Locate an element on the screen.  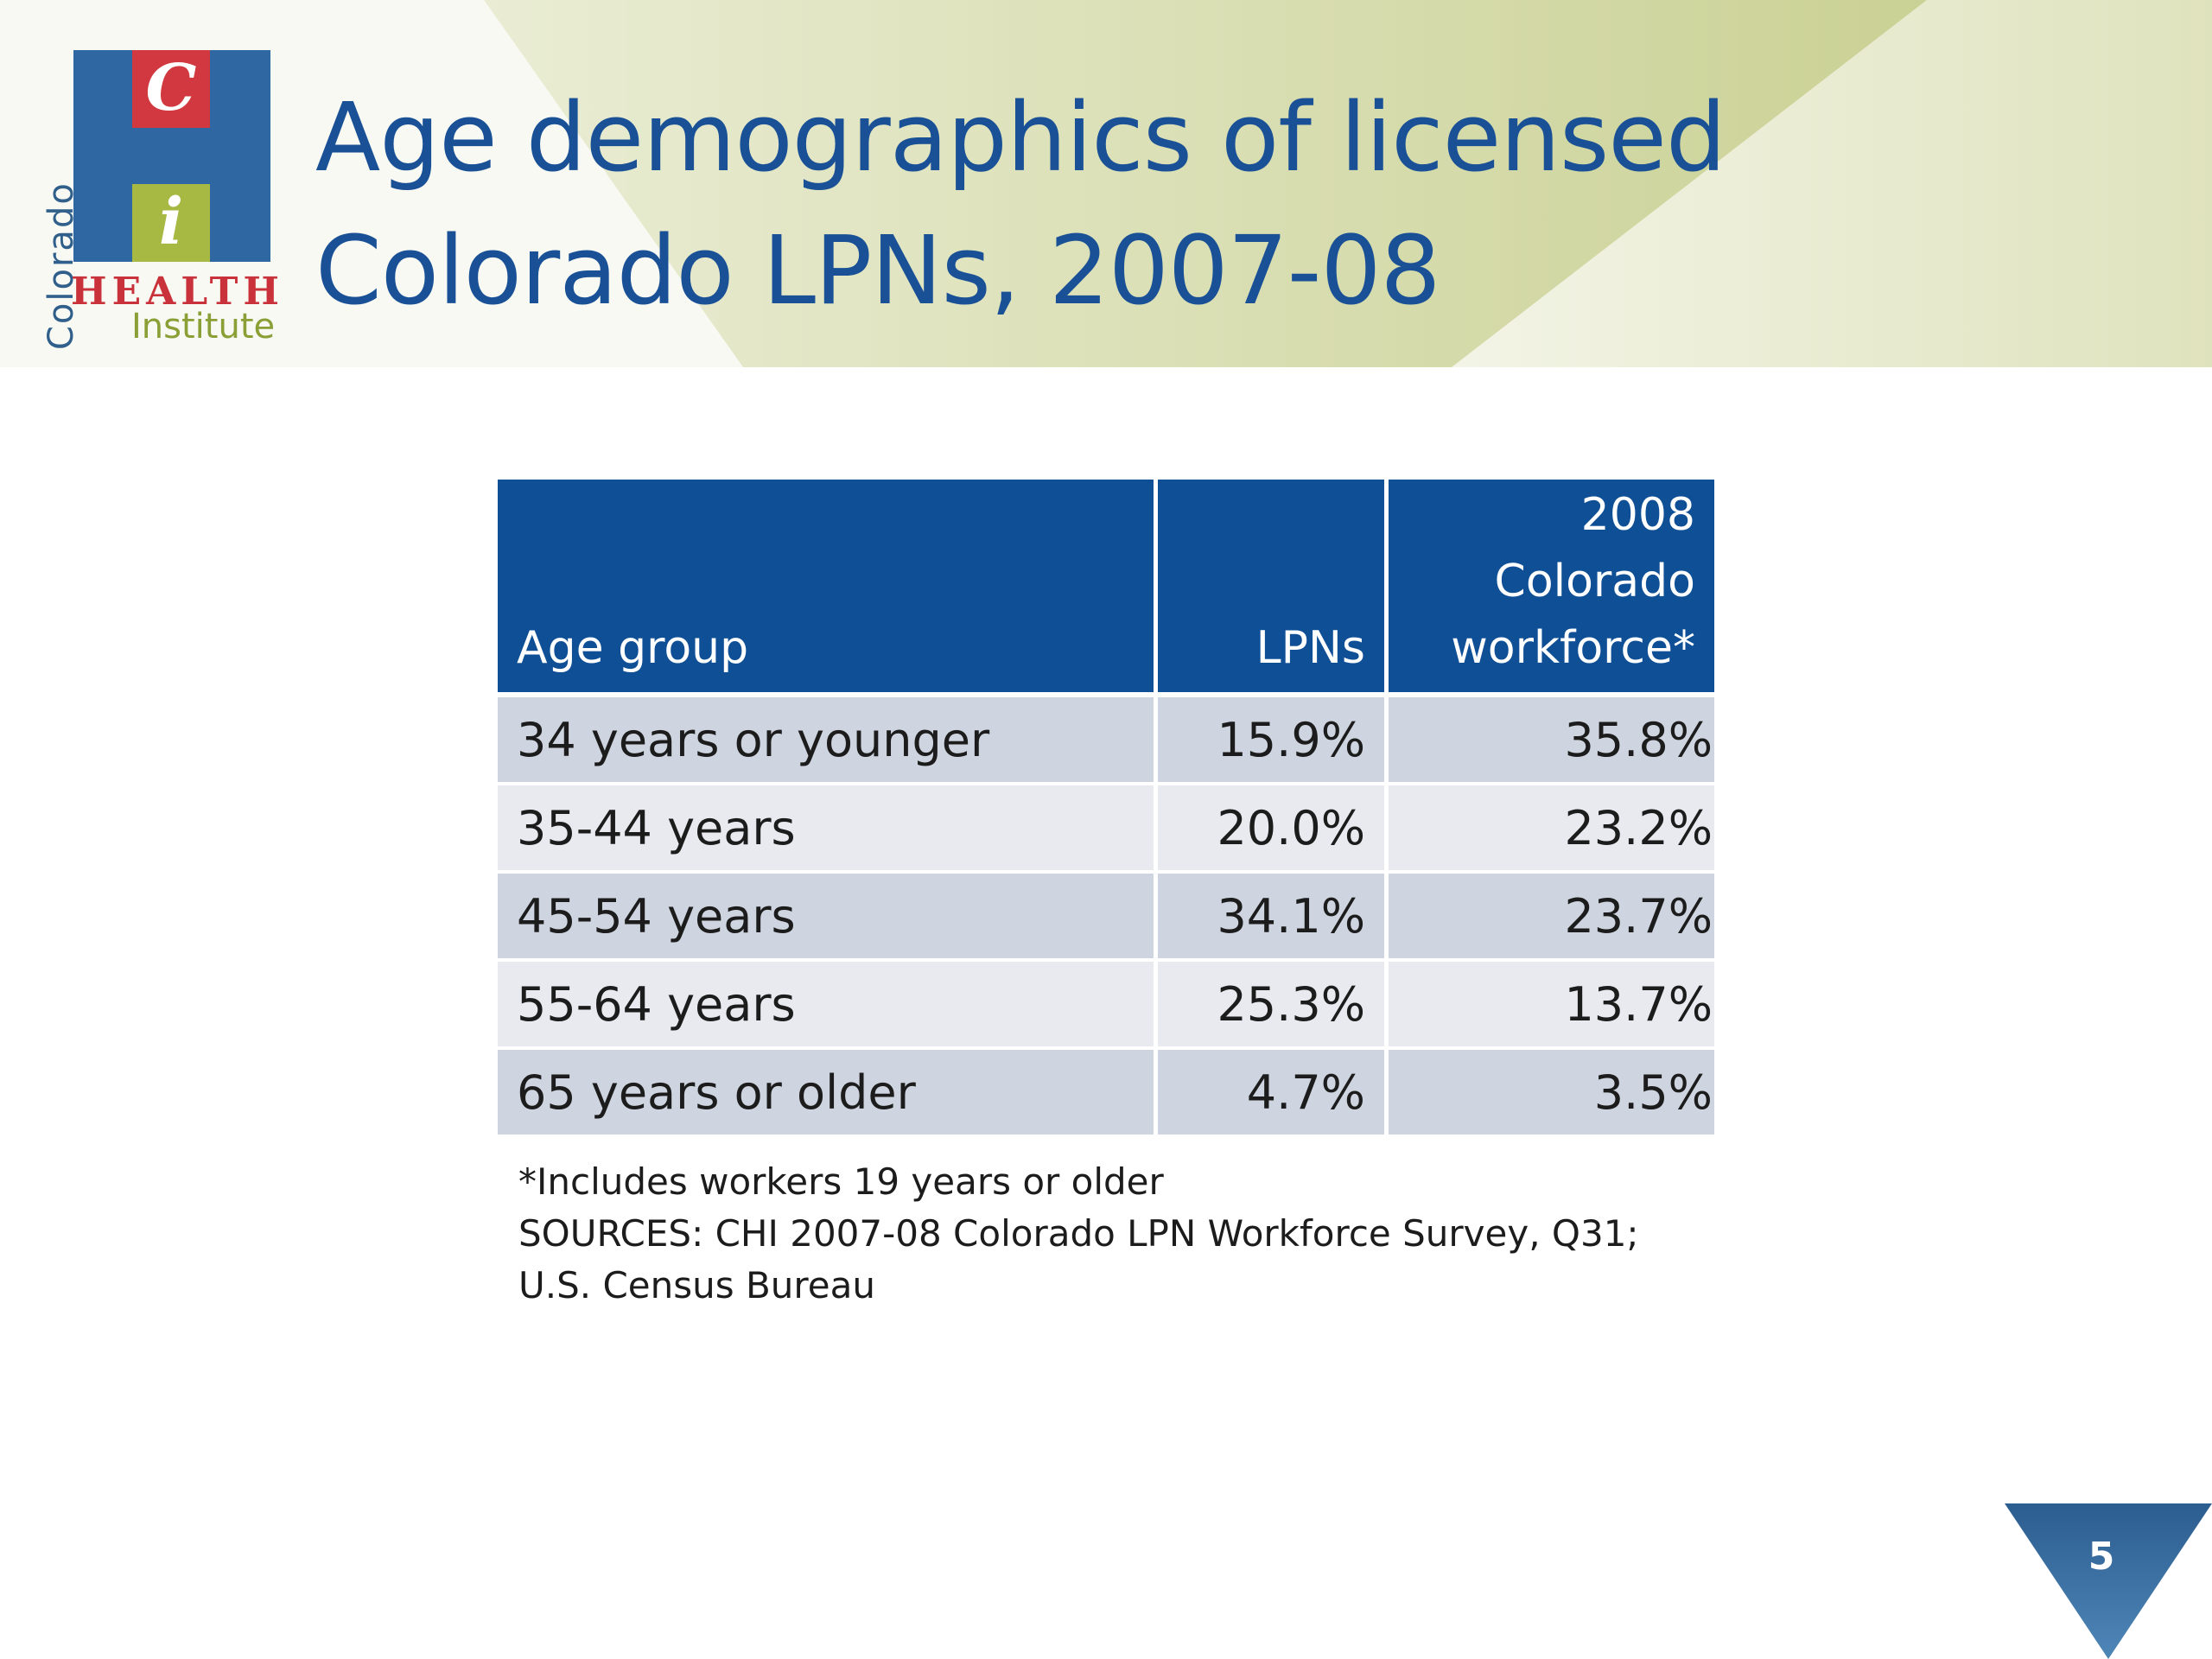
logo-institute-text: Institute is located at coordinates (203, 326).